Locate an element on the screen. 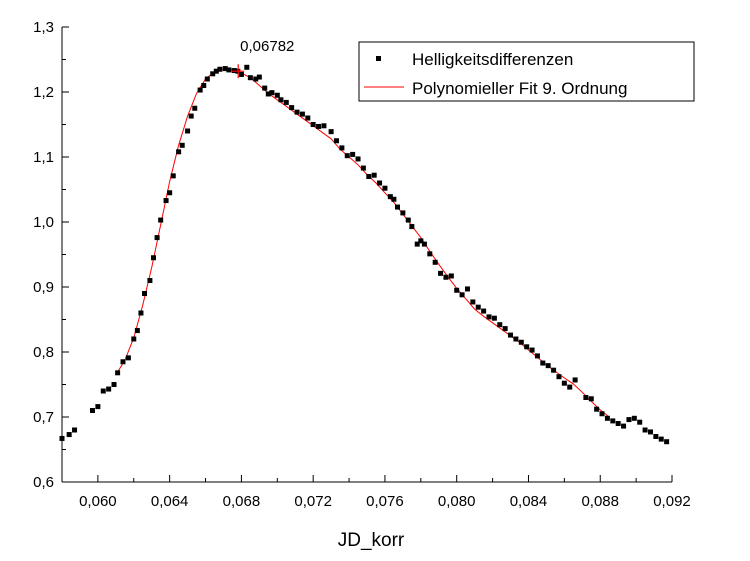 Image resolution: width=750 pixels, height=561 pixels. y-tick-label: 0,9 is located at coordinates (43, 287).